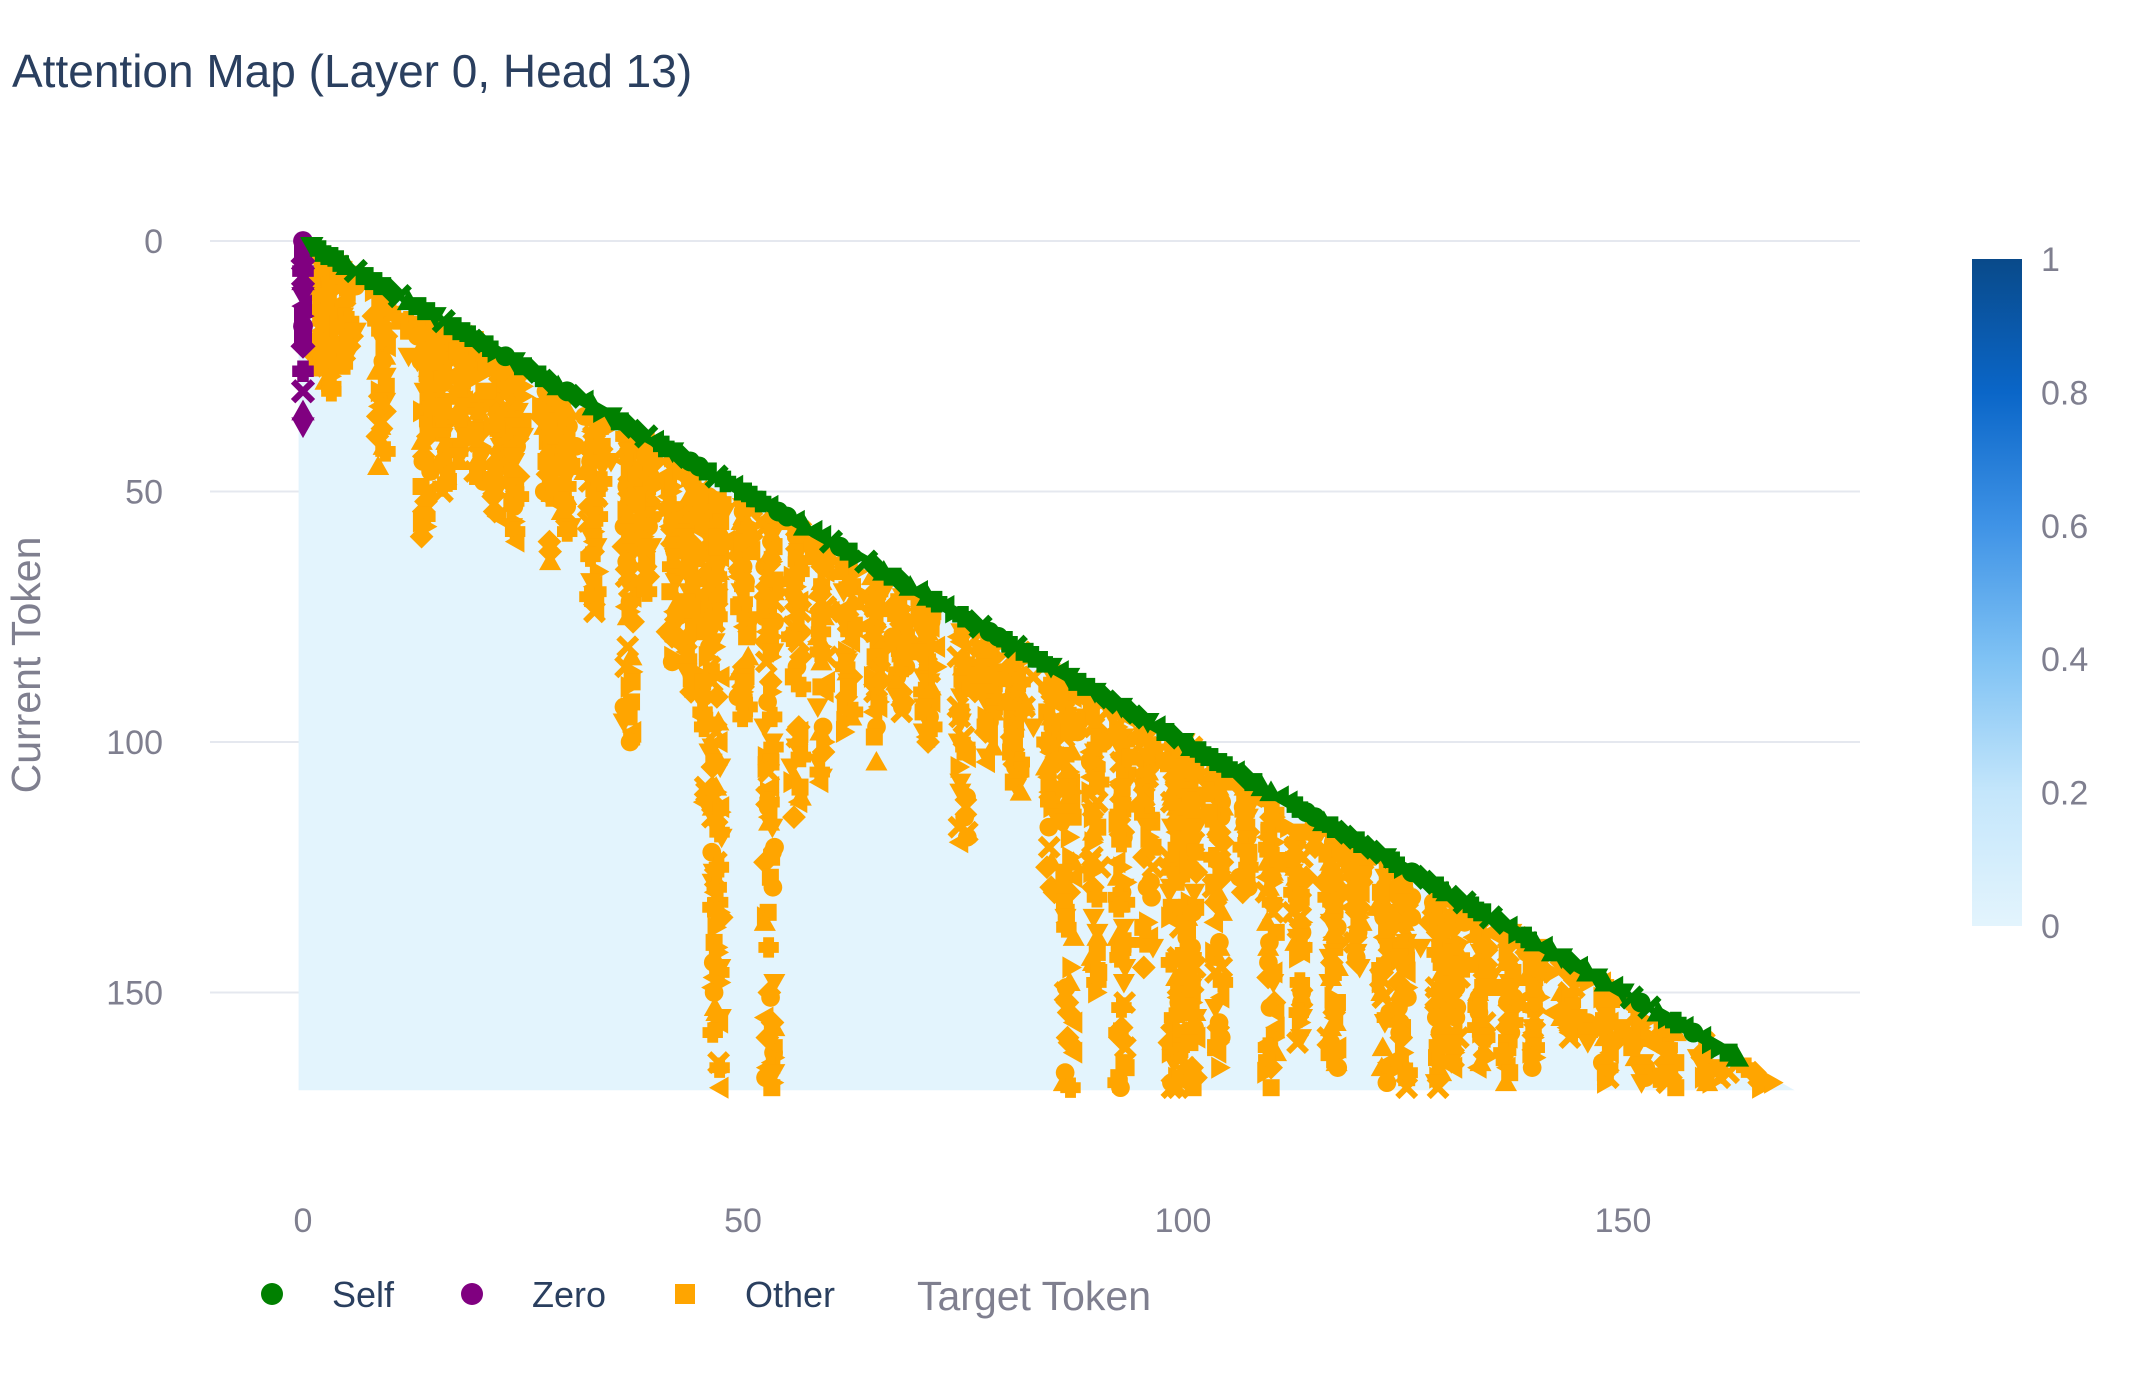 This screenshot has height=1380, width=2142. What do you see at coordinates (363, 1294) in the screenshot?
I see `legend-label: Self` at bounding box center [363, 1294].